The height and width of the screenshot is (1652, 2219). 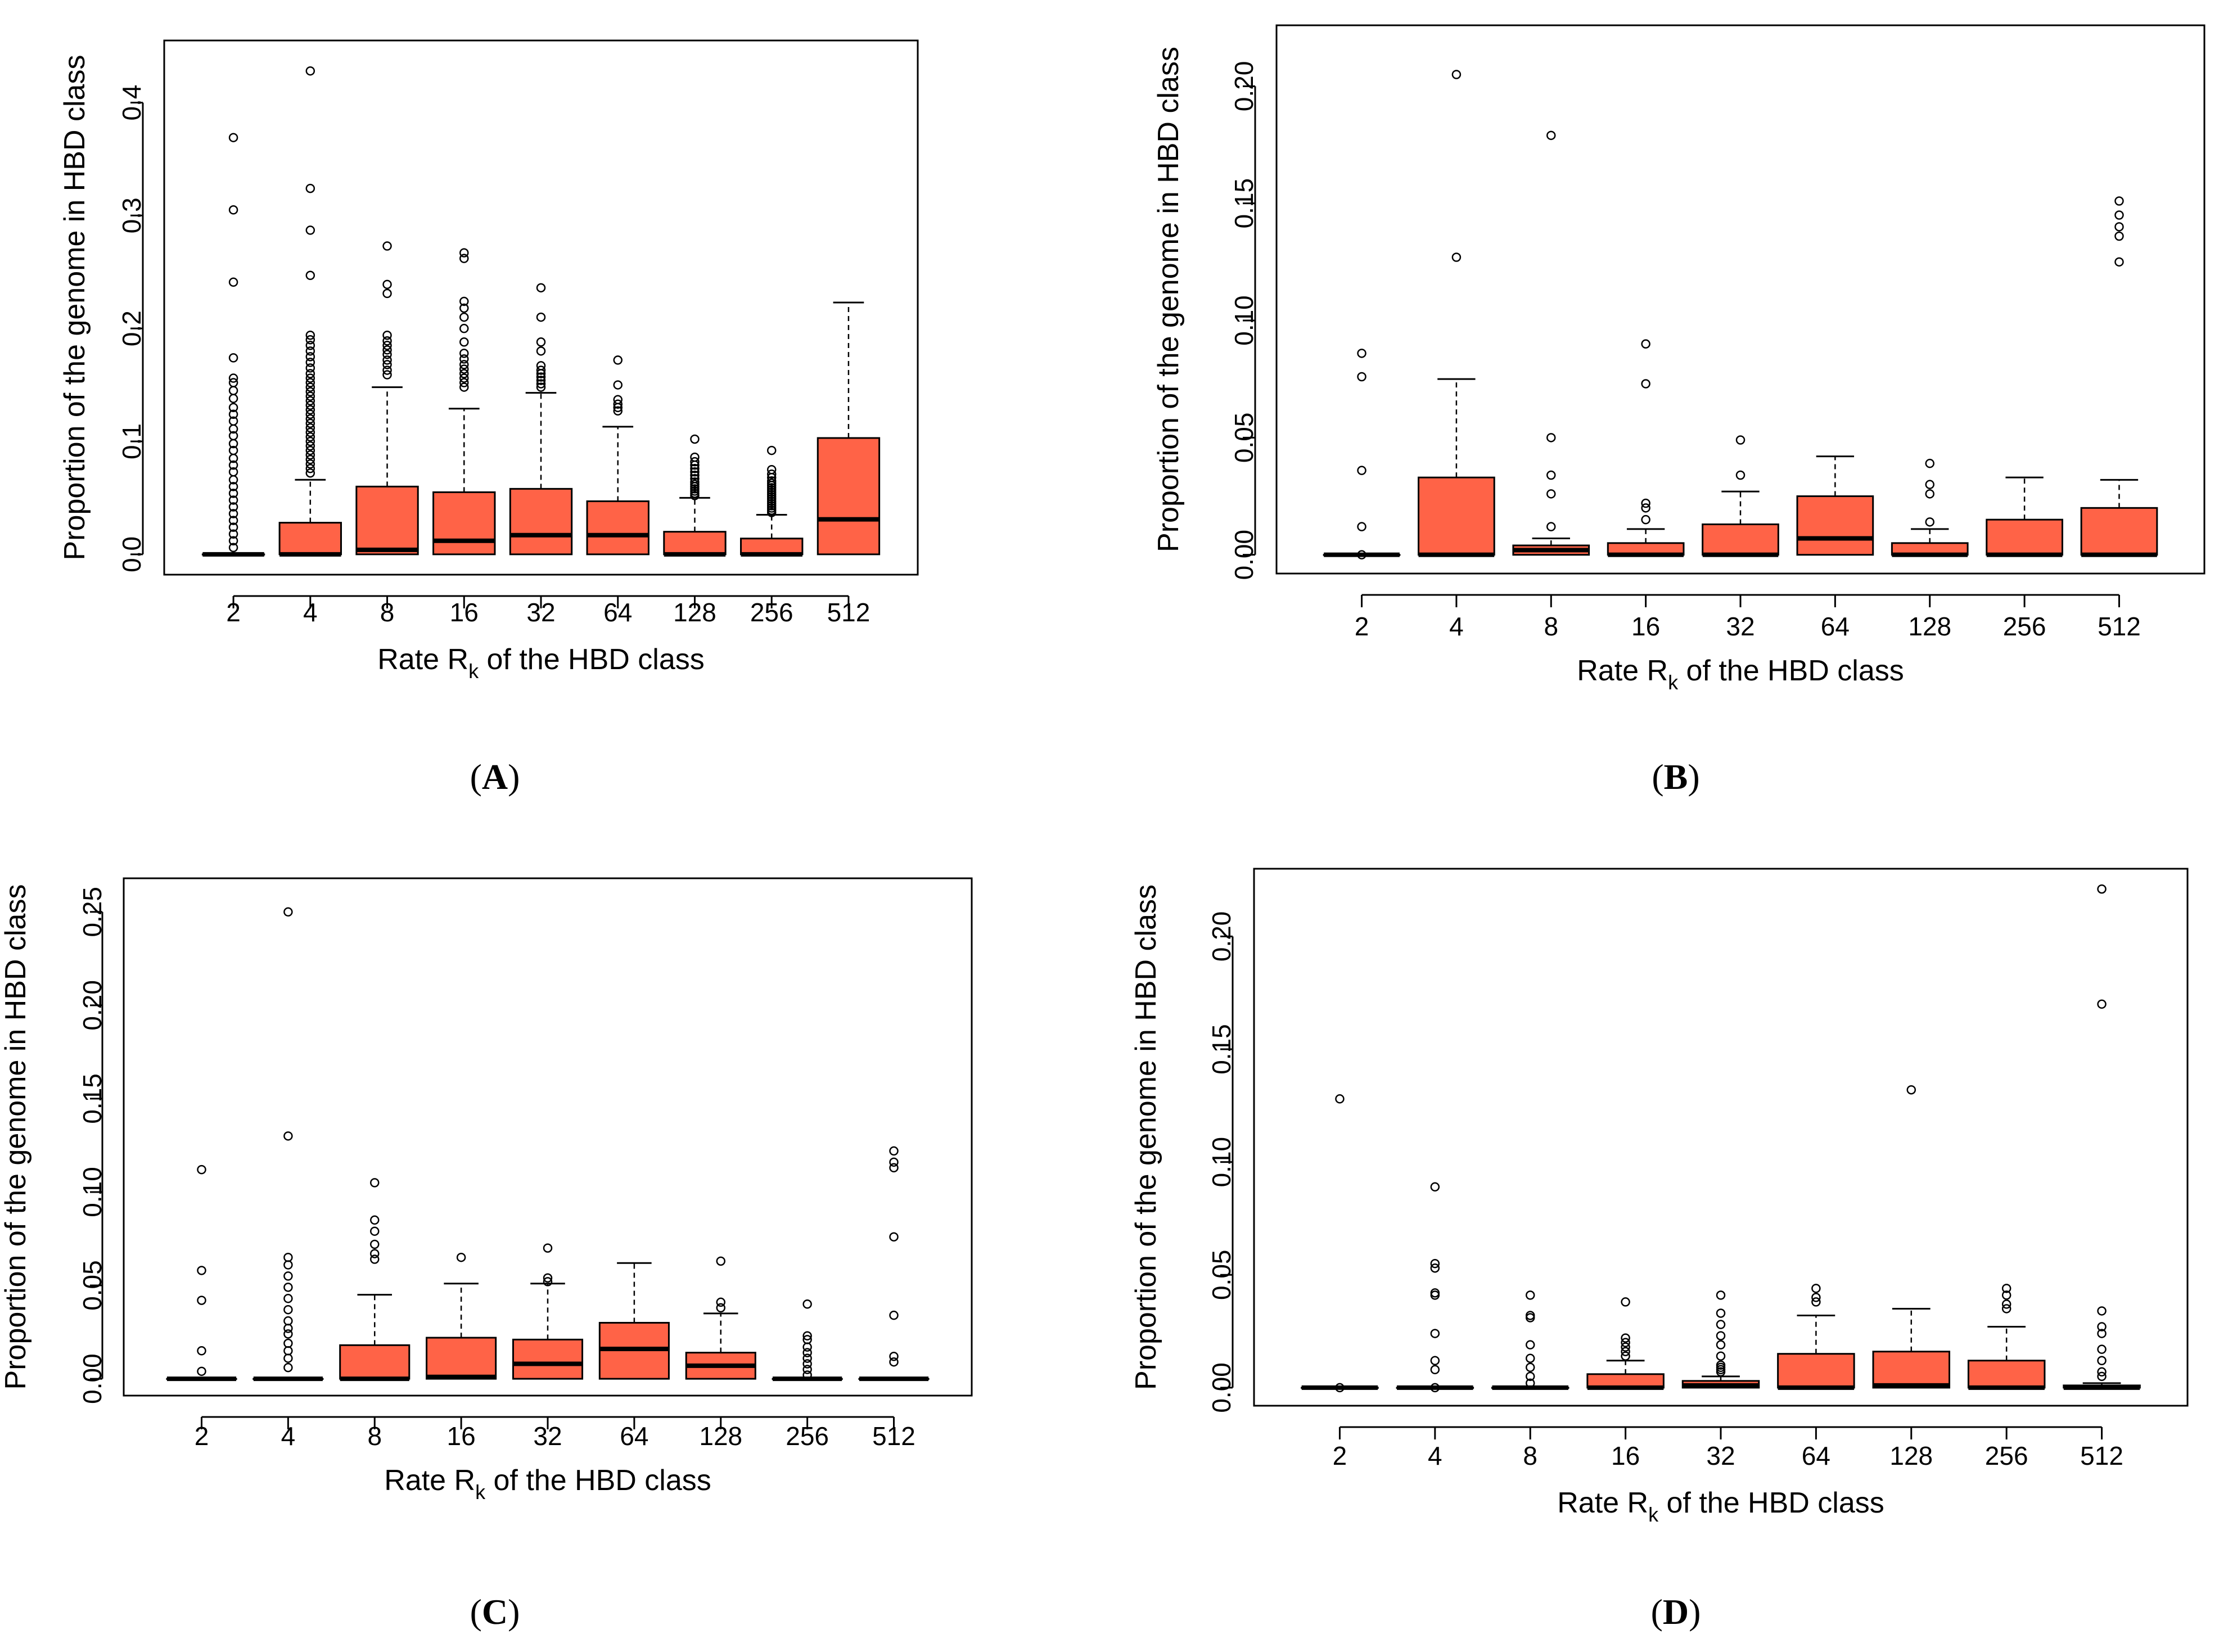 I want to click on plot-frame, so click(x=548, y=1137).